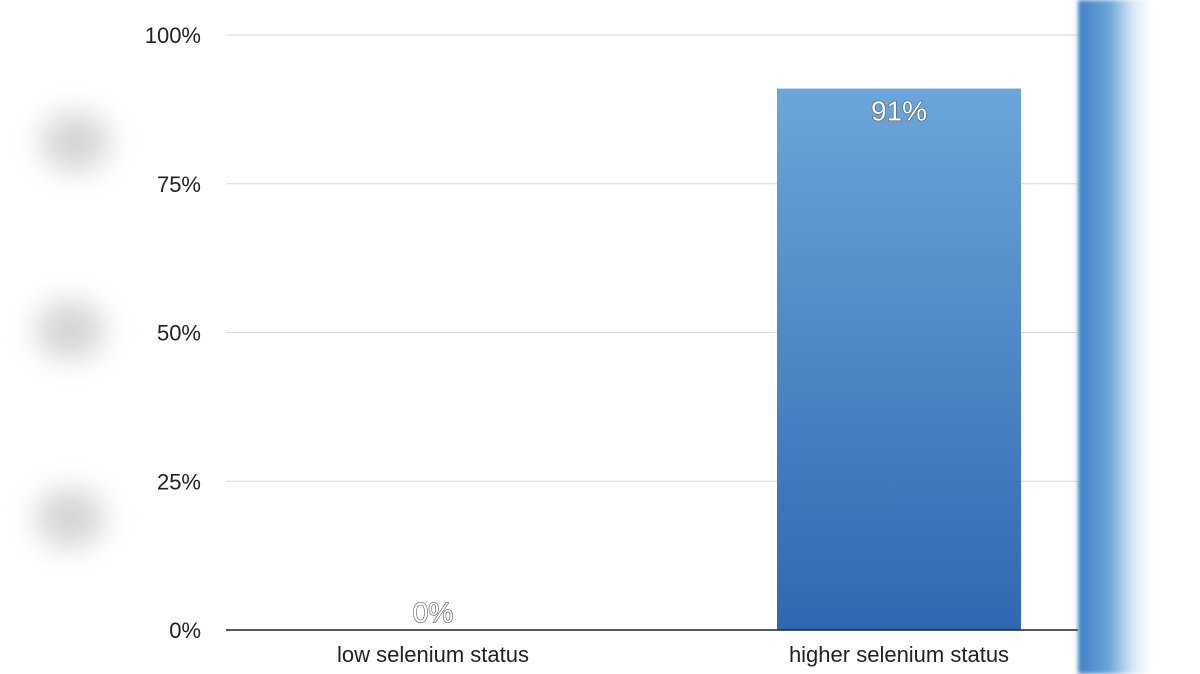  Describe the element at coordinates (899, 111) in the screenshot. I see `data-label: 91%` at that location.